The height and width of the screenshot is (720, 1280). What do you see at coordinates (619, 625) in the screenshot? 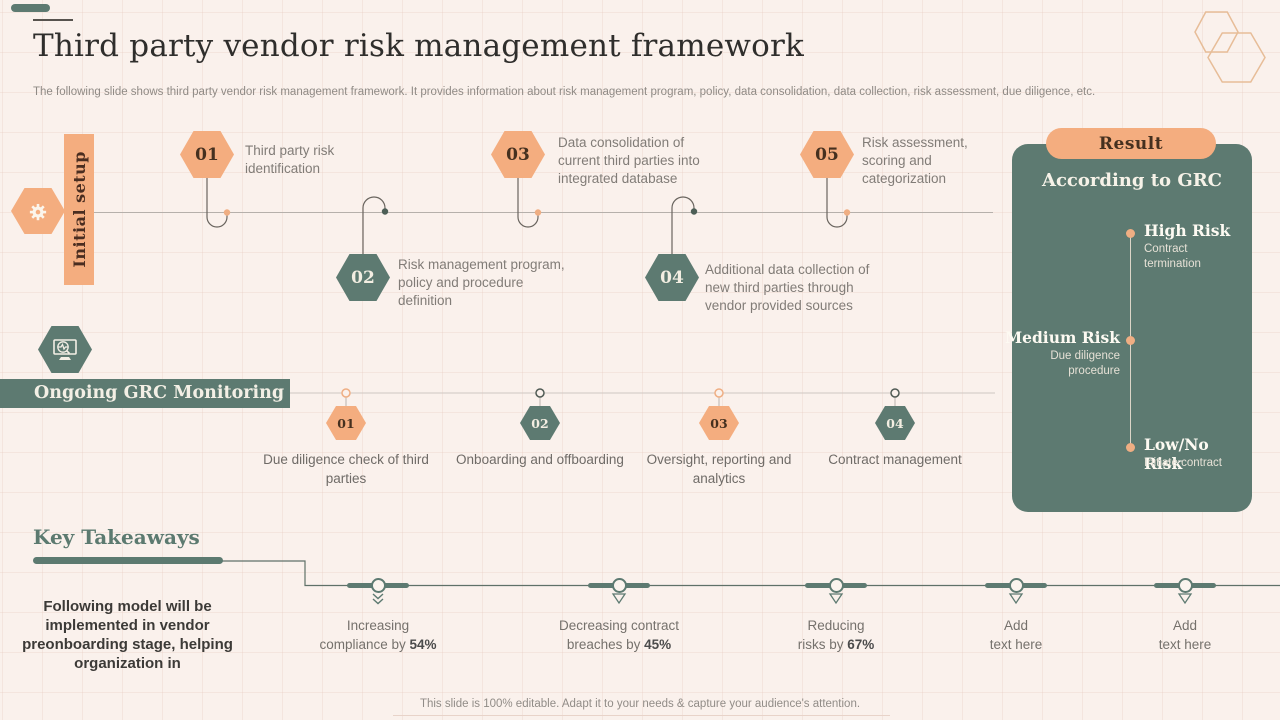
I see `takeaway-line1: Decreasing contract` at bounding box center [619, 625].